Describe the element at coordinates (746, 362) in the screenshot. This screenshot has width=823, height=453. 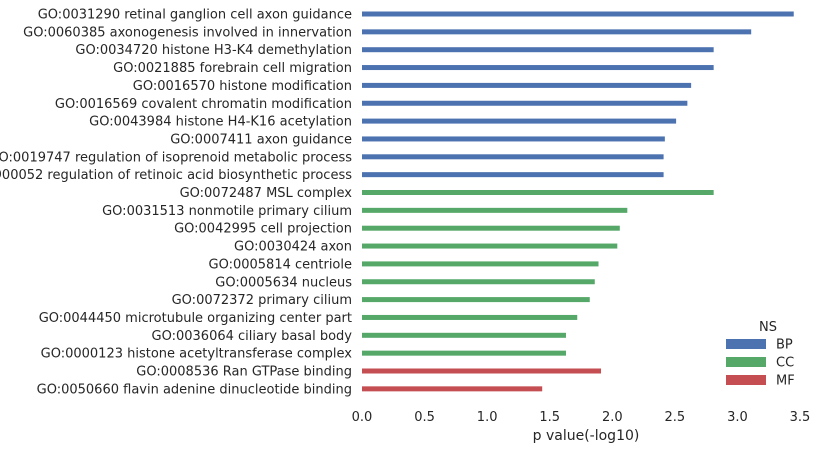
I see `legend-swatch-cc` at that location.